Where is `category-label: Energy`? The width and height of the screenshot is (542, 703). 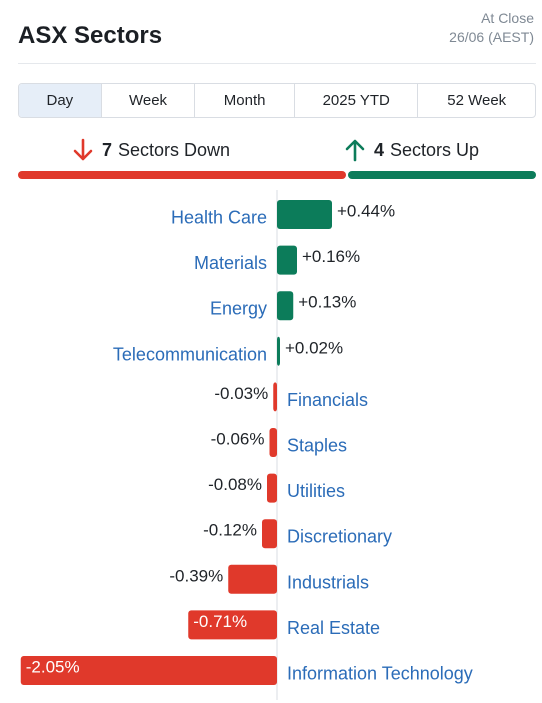
category-label: Energy is located at coordinates (238, 309).